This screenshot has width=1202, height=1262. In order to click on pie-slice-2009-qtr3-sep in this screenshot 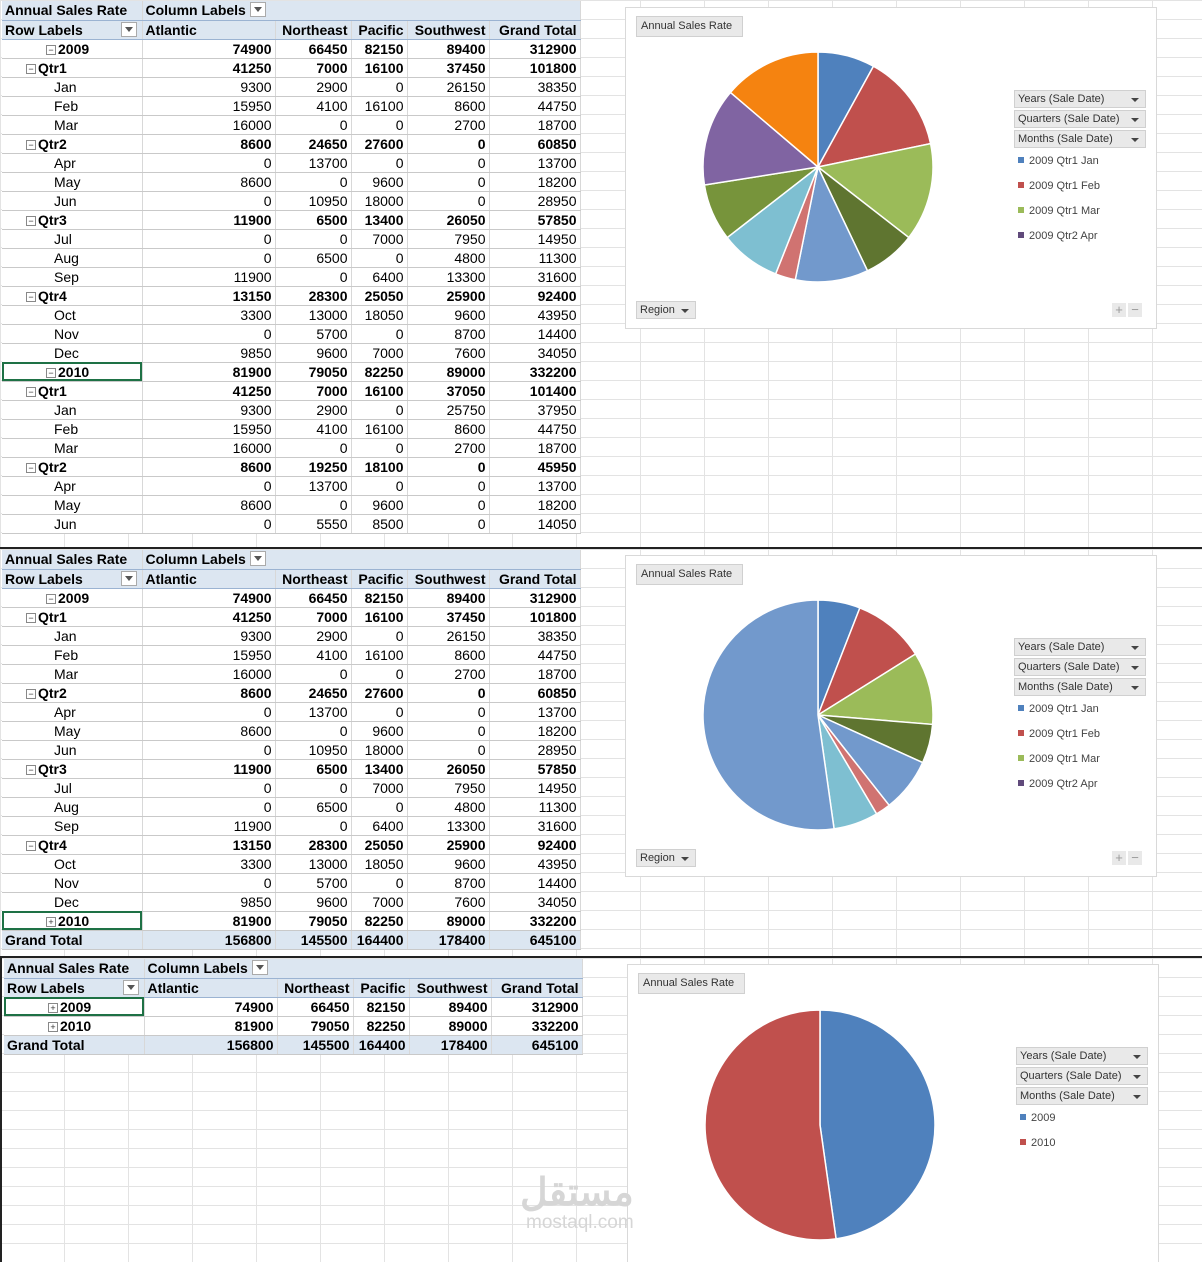, I will do `click(831, 223)`.